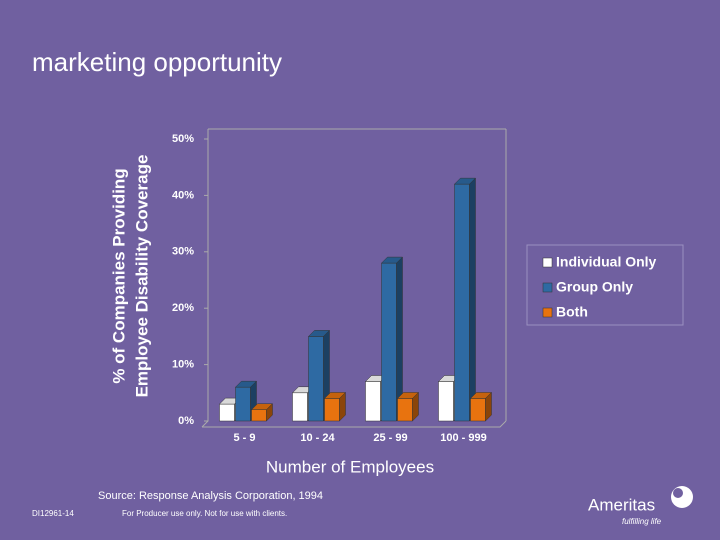 This screenshot has height=540, width=720. I want to click on x-tick-label: 25 - 99, so click(390, 438).